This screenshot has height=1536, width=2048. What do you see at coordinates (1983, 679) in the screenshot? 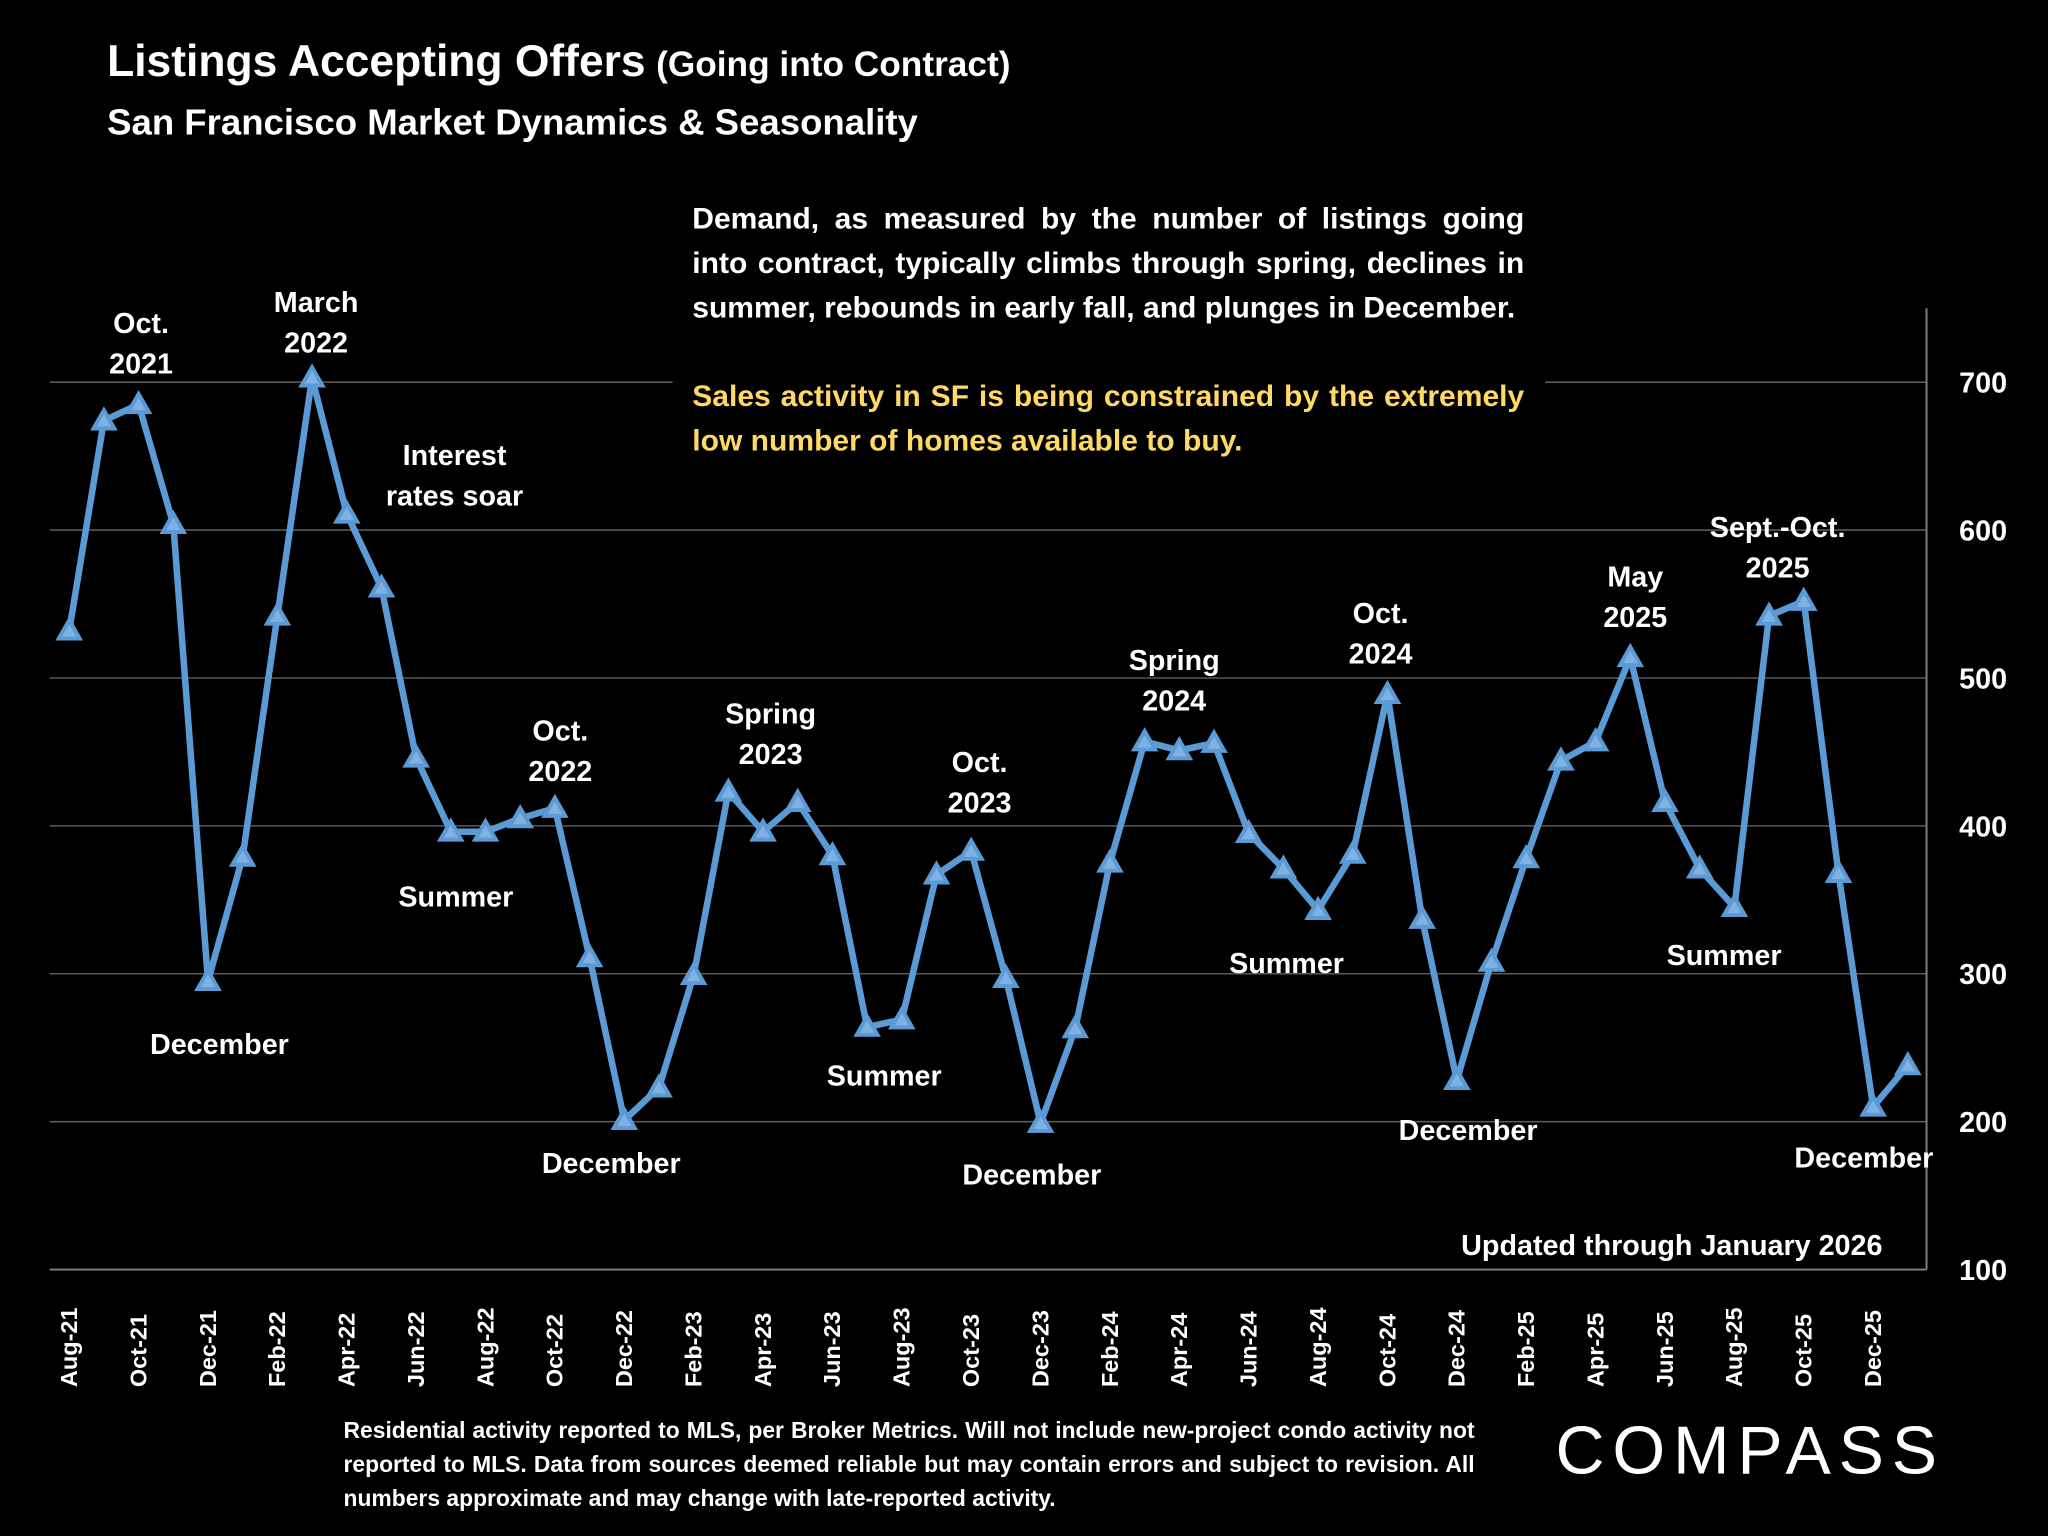
I see `y-tick-label: 500` at bounding box center [1983, 679].